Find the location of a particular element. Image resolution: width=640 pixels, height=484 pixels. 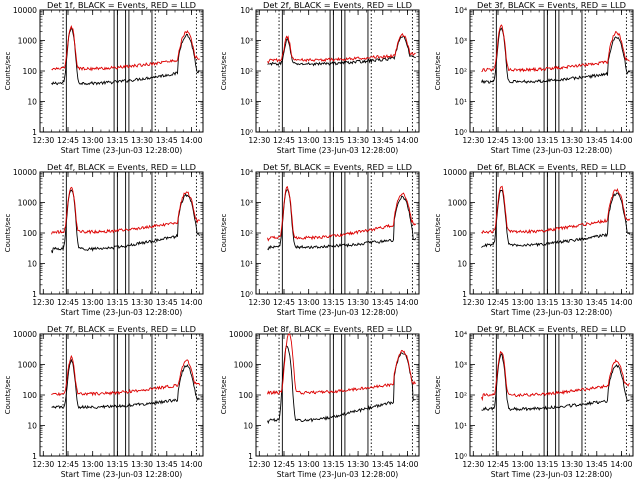

panel-title: Det 8f, BLACK = Events, RED = LLD is located at coordinates (337, 329).